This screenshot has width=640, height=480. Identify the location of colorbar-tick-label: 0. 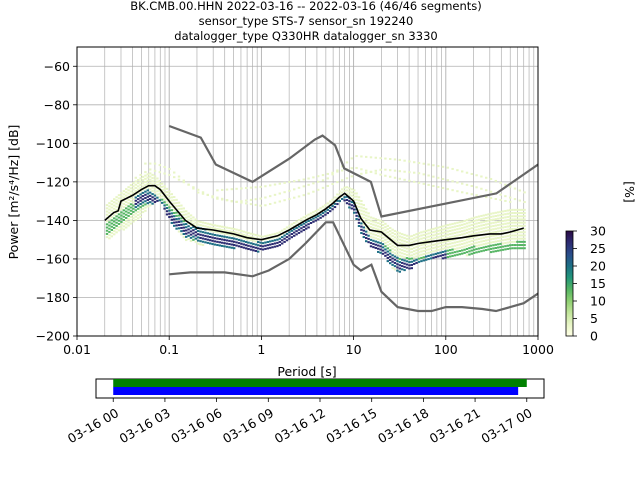
(594, 336).